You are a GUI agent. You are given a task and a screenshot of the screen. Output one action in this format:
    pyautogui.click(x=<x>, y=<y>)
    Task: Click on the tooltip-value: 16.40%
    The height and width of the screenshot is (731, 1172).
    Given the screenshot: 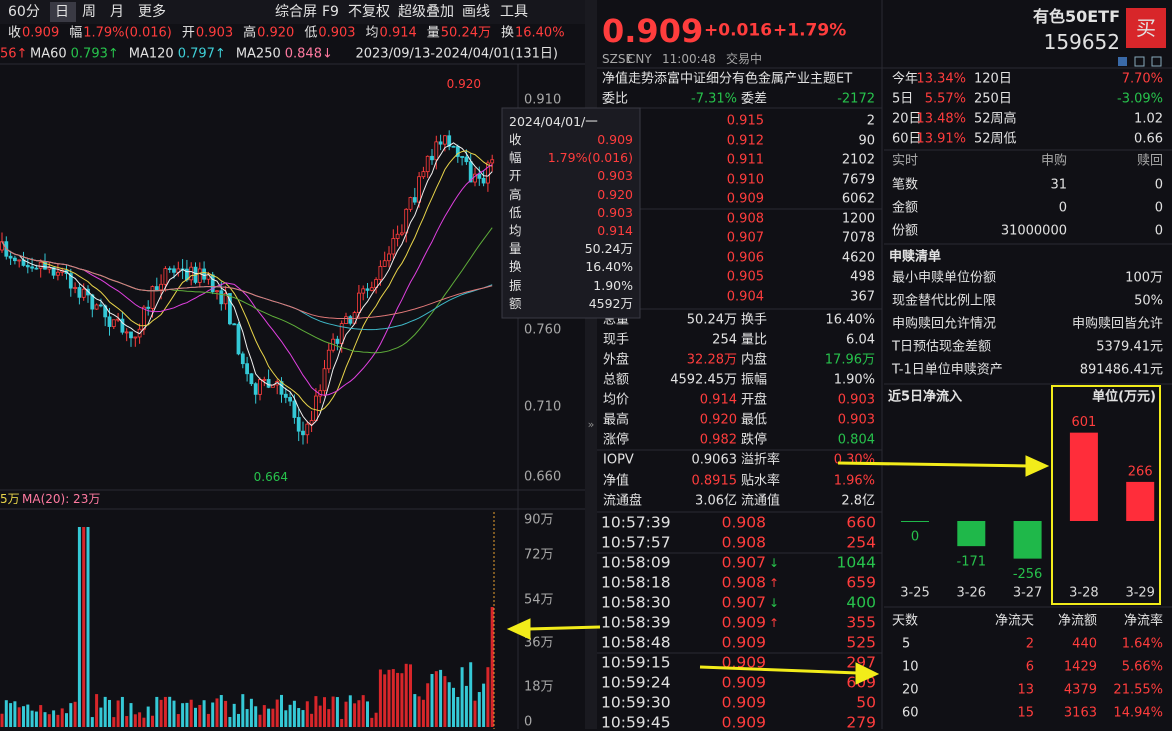 What is the action you would take?
    pyautogui.click(x=609, y=267)
    